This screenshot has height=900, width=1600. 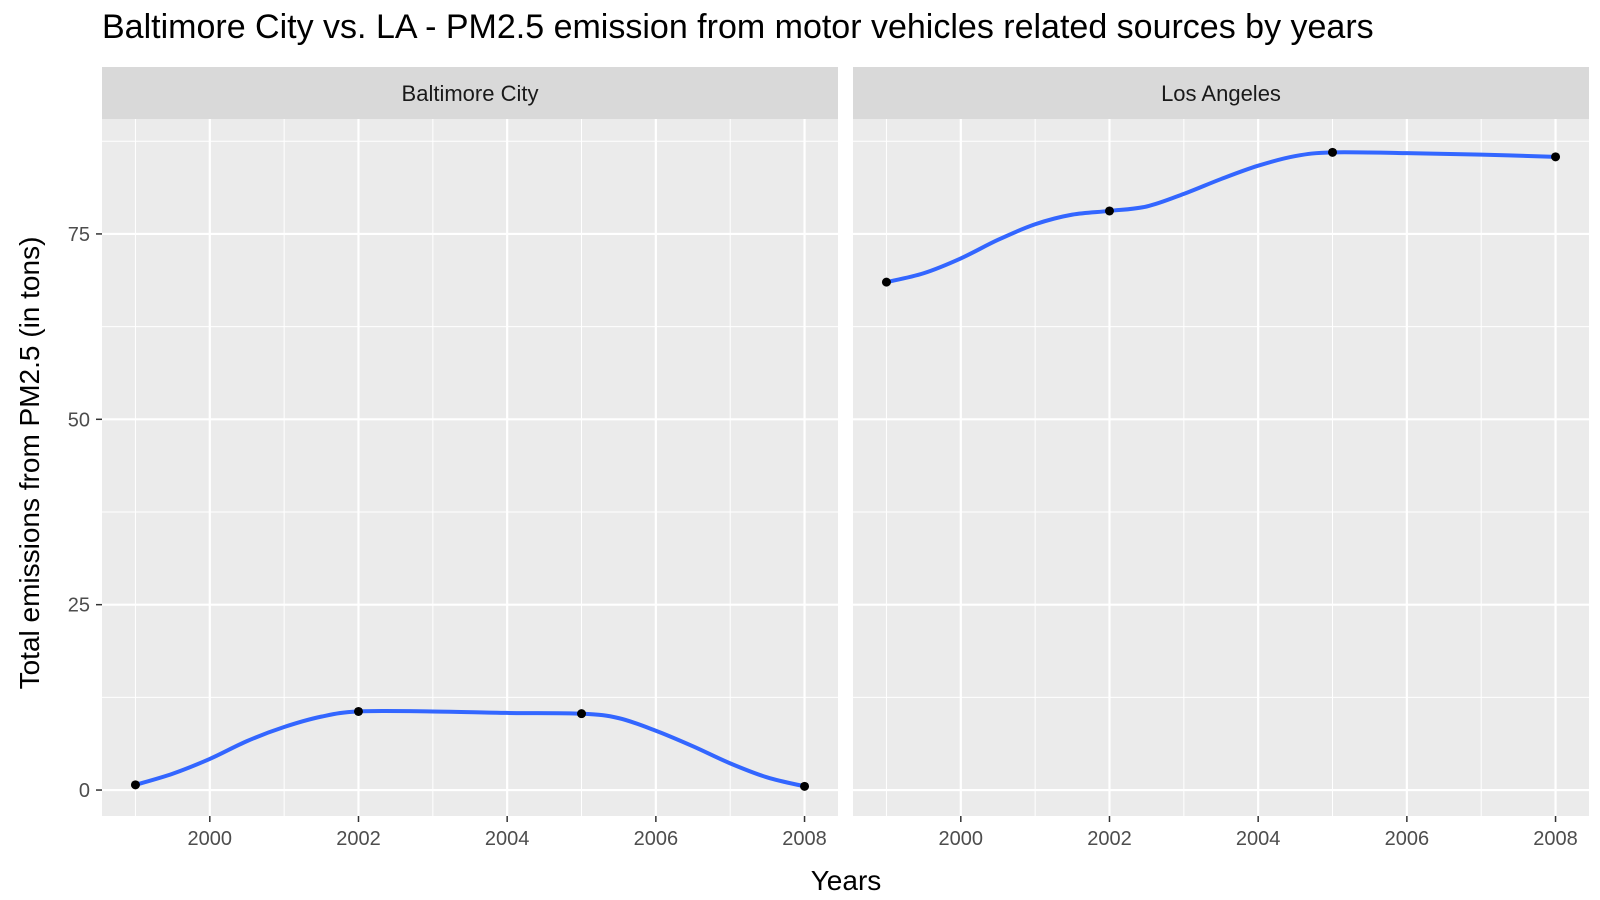 I want to click on y-tick-label: 75, so click(x=79, y=235).